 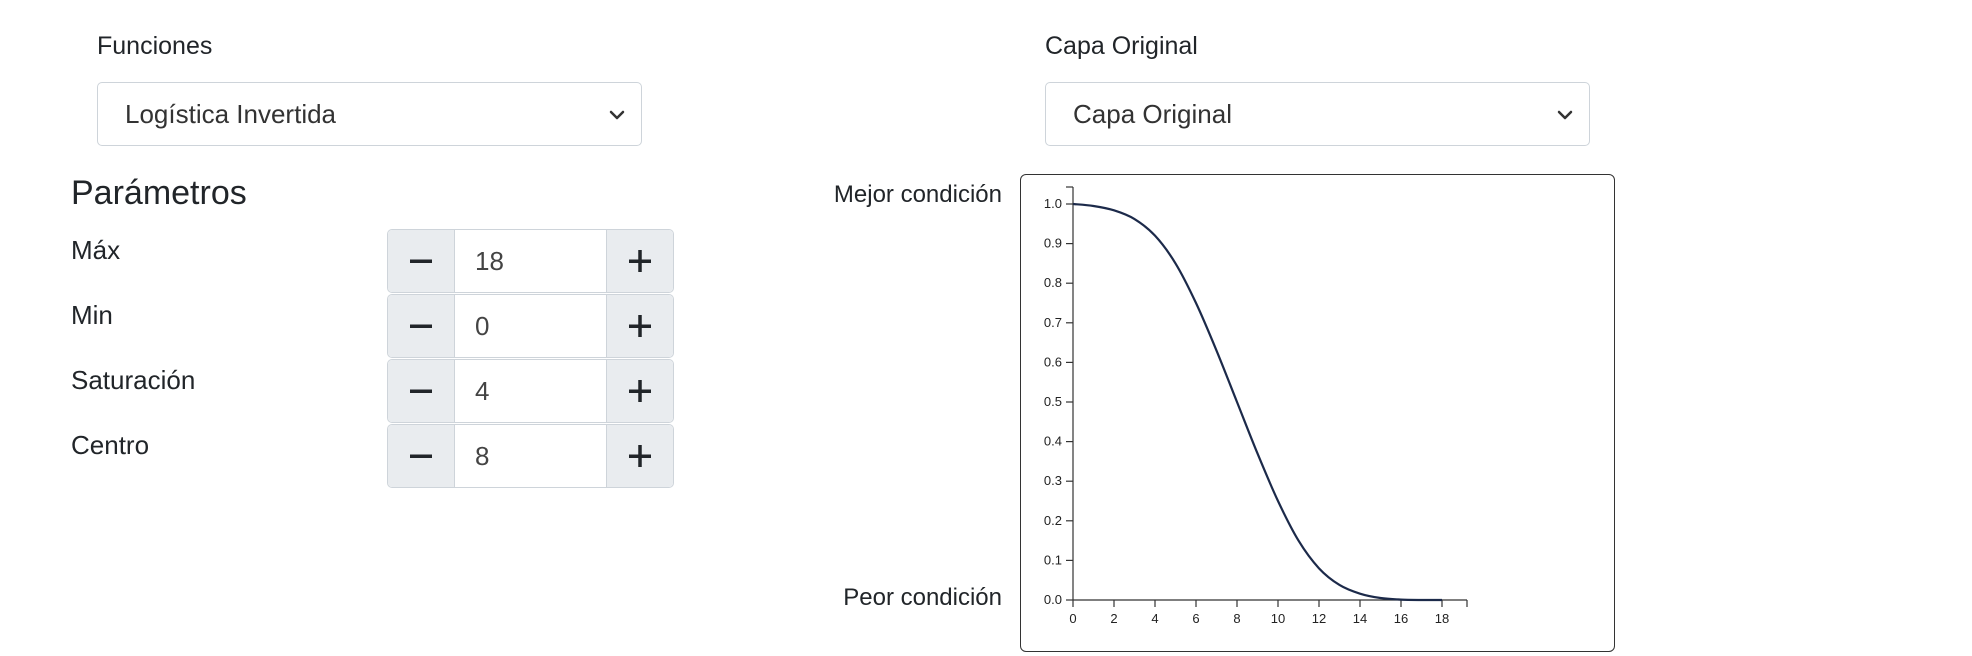 I want to click on x-tick-label: 0, so click(x=1072, y=618).